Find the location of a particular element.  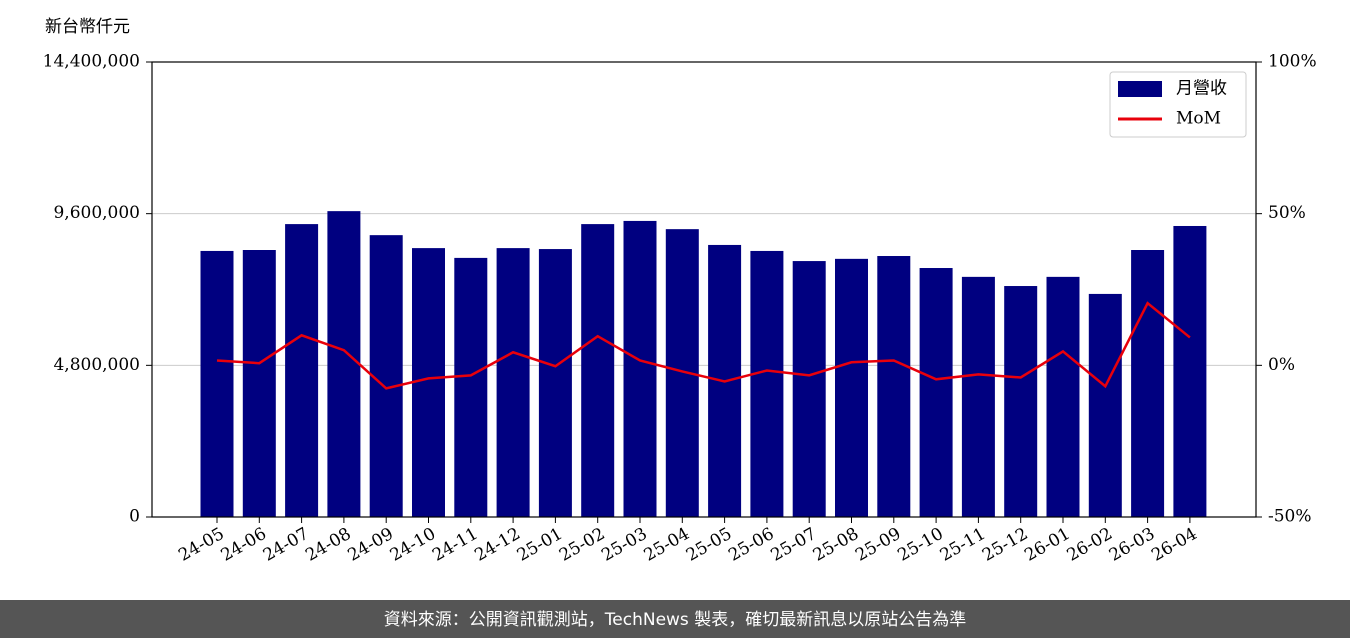

y2-tick-label: 100% is located at coordinates (1292, 62).